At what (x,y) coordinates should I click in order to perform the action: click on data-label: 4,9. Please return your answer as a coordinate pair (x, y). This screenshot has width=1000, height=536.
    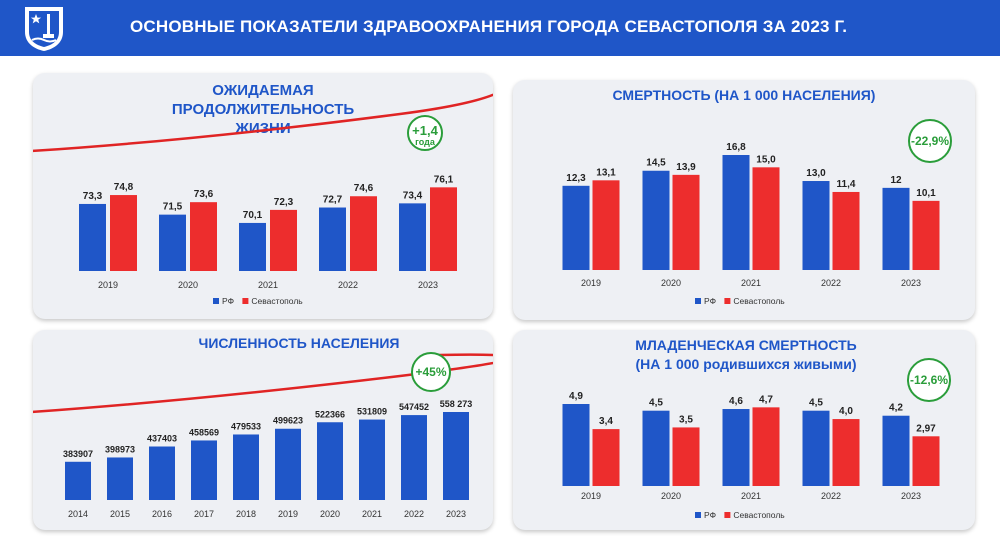
    Looking at the image, I should click on (576, 396).